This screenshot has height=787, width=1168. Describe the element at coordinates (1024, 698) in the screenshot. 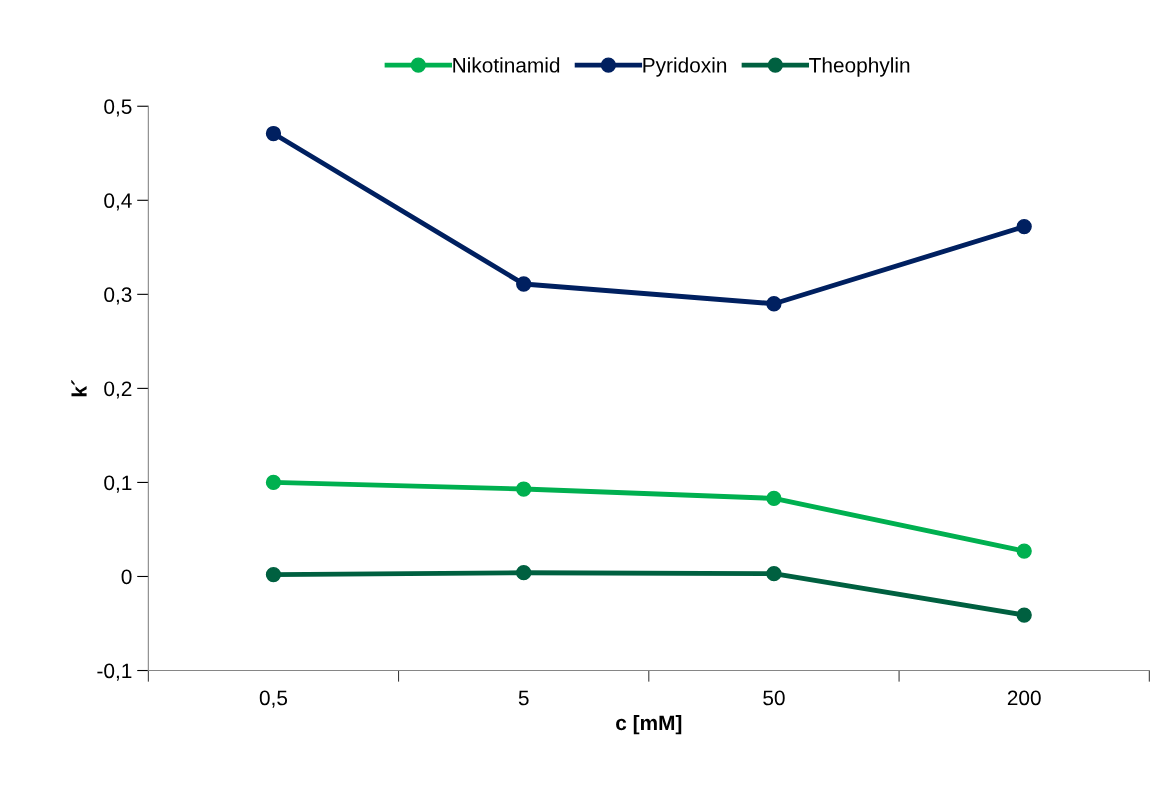

I see `x-tick-label: 200` at that location.